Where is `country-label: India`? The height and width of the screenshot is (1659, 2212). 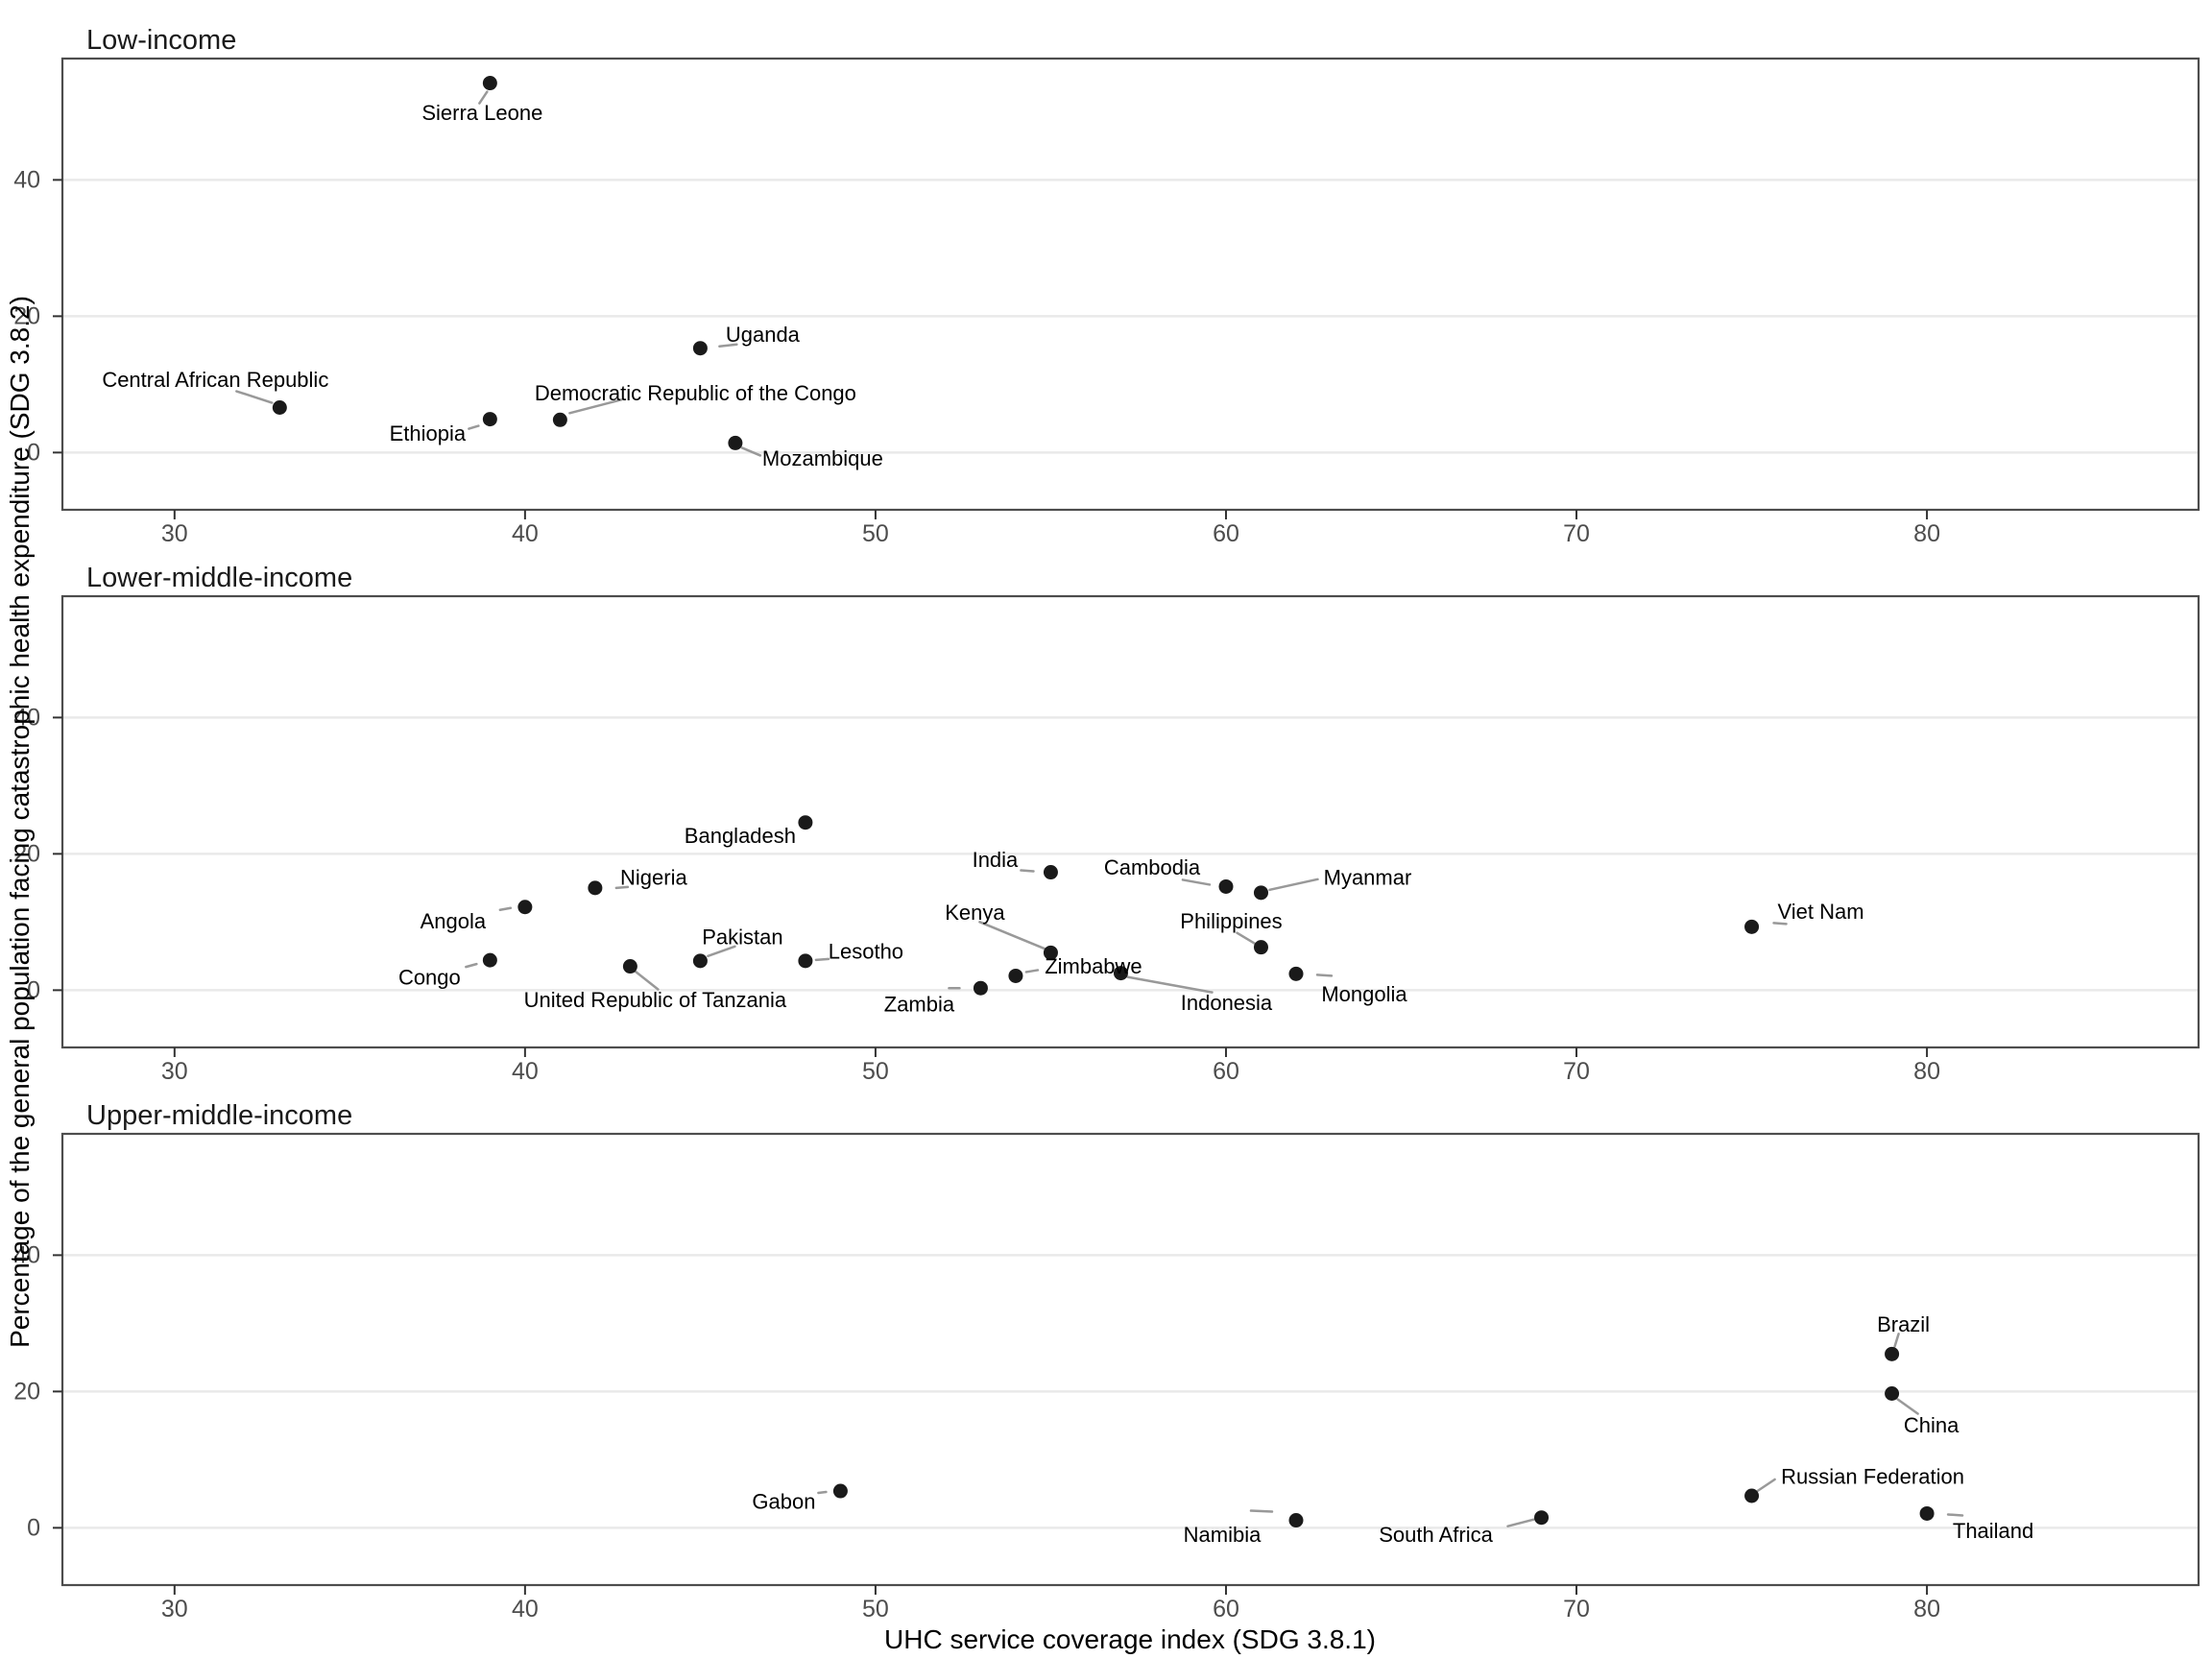
country-label: India is located at coordinates (996, 860).